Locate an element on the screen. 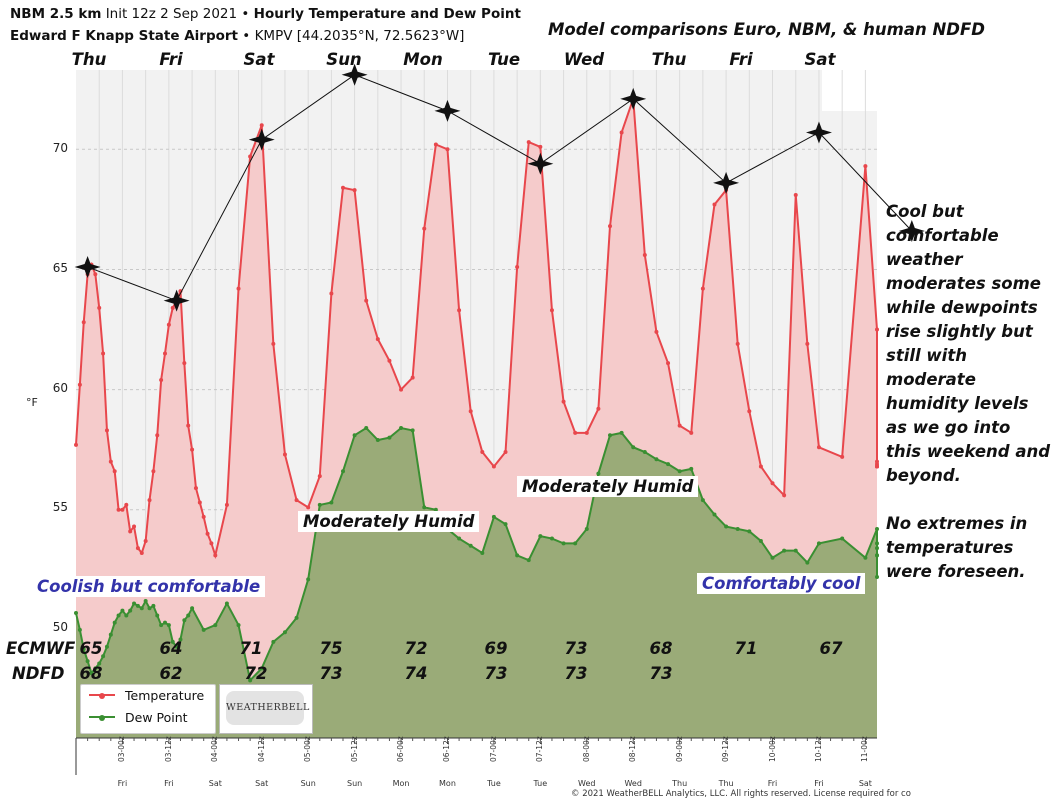 The image size is (1055, 808). x-tick-label: 05-00z is located at coordinates (308, 749).